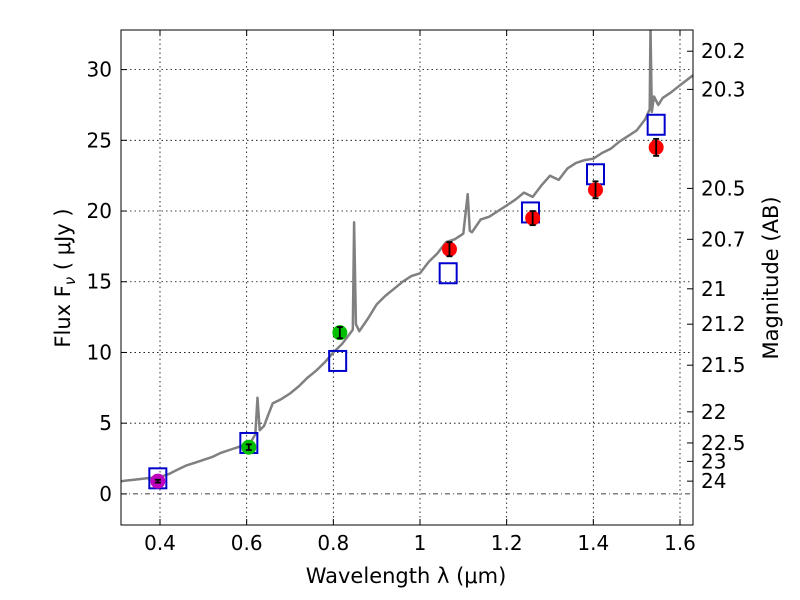 Image resolution: width=800 pixels, height=600 pixels. What do you see at coordinates (713, 412) in the screenshot?
I see `right-tick-label: 22` at bounding box center [713, 412].